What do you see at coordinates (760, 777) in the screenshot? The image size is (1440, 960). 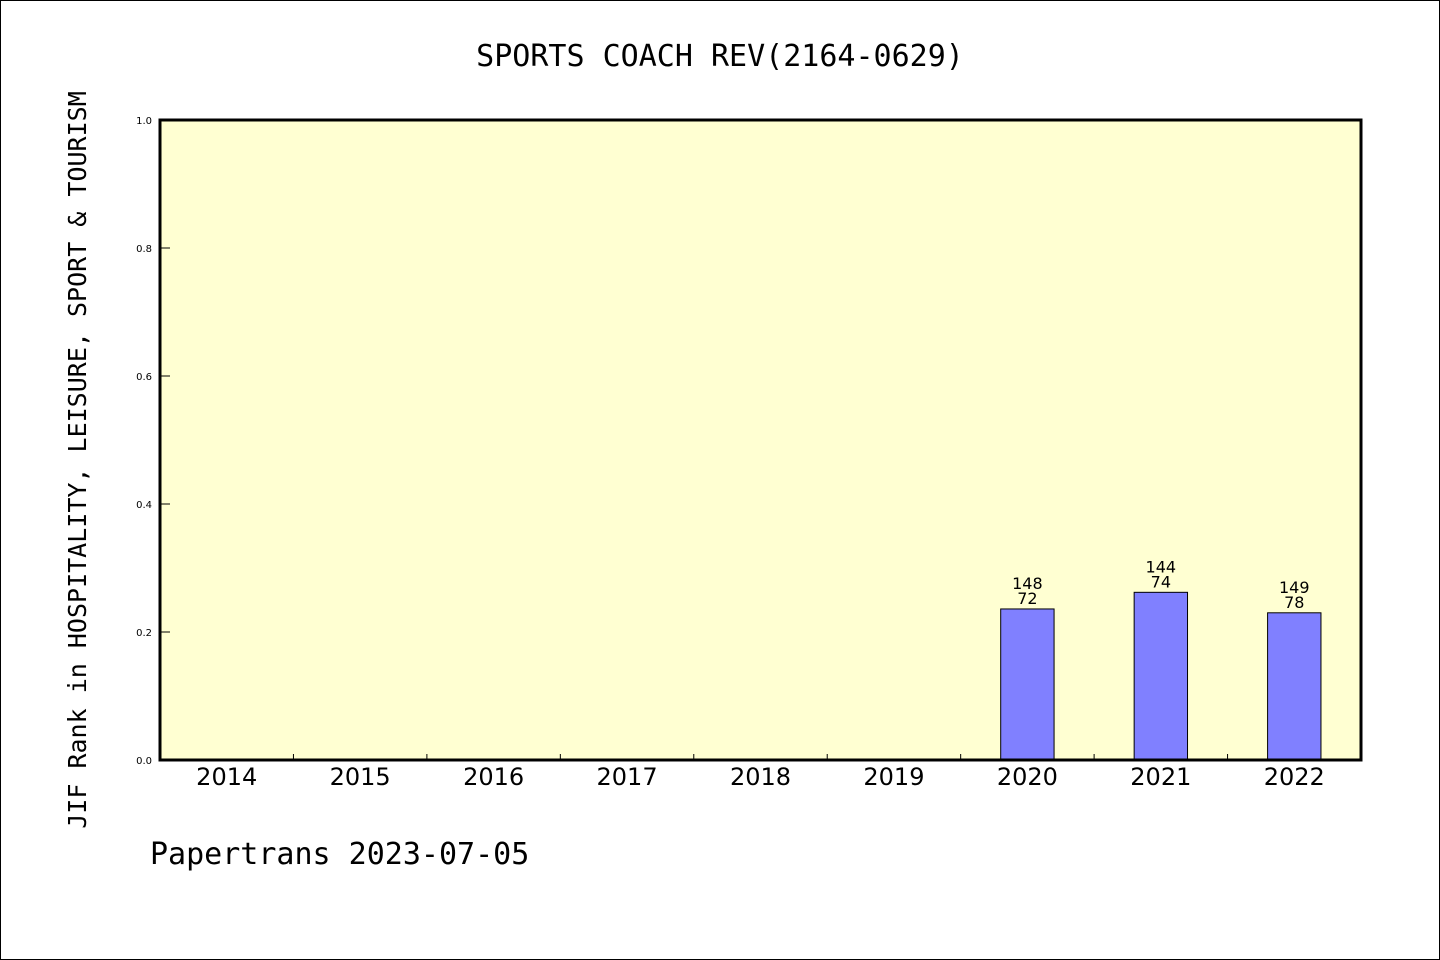 I see `x-tick-label: 2018` at bounding box center [760, 777].